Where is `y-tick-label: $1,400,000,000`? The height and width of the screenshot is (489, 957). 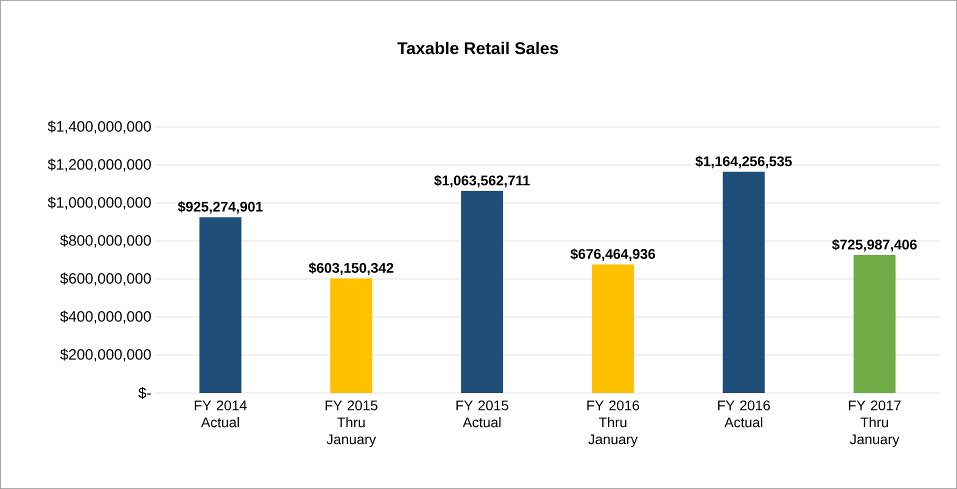 y-tick-label: $1,400,000,000 is located at coordinates (99, 127).